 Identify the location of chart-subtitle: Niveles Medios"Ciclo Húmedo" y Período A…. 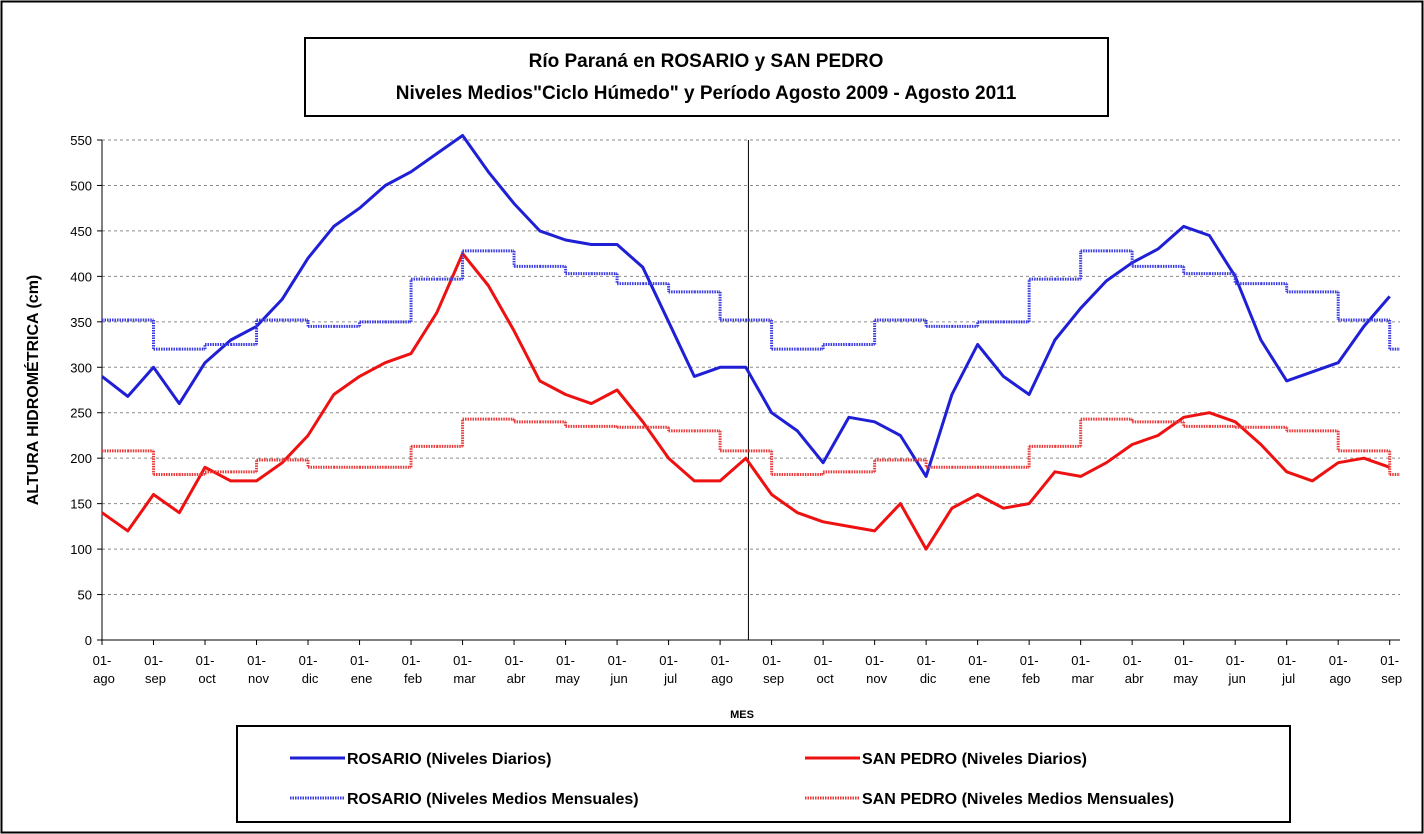
(706, 93).